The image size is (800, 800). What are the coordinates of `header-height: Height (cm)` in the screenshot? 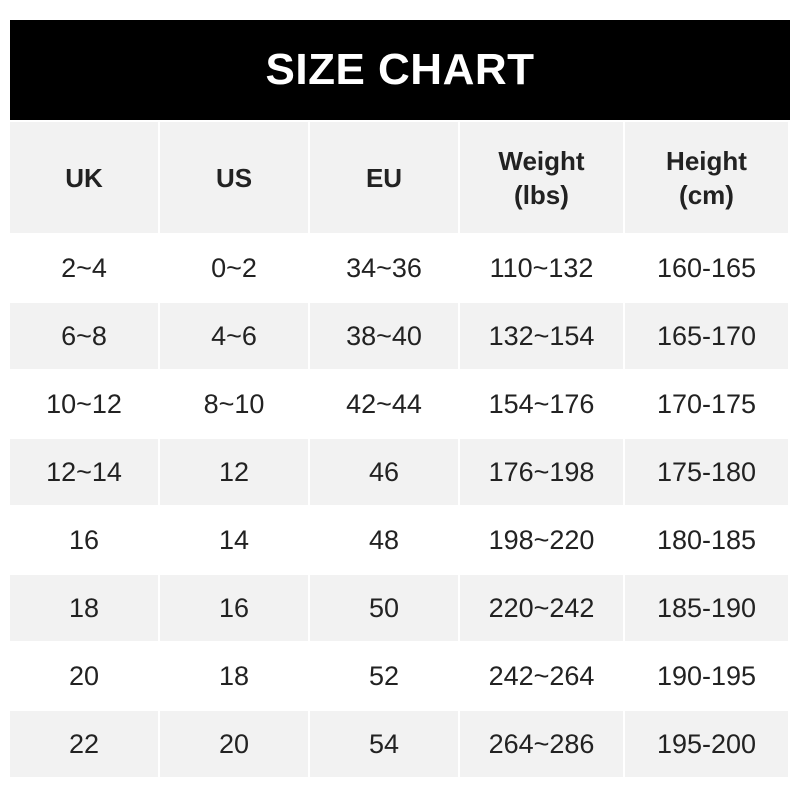 It's located at (706, 177).